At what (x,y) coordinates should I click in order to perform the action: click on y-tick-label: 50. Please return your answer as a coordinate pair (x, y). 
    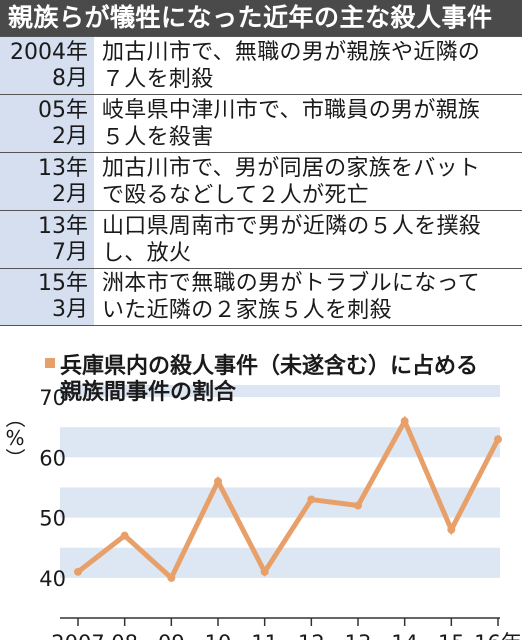
    Looking at the image, I should click on (52, 519).